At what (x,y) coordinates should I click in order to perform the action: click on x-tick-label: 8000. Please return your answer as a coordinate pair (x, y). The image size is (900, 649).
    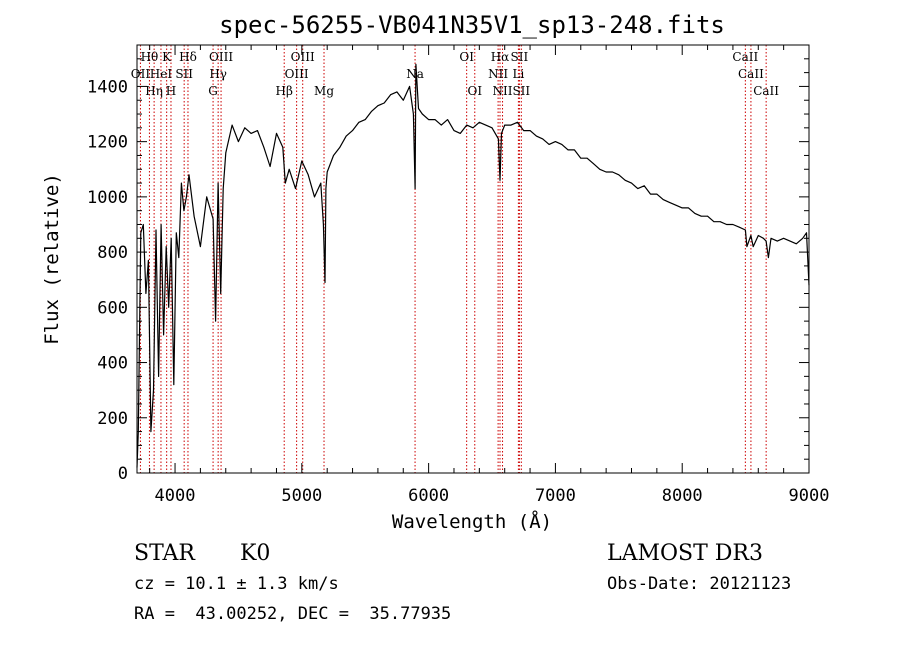
    Looking at the image, I should click on (682, 496).